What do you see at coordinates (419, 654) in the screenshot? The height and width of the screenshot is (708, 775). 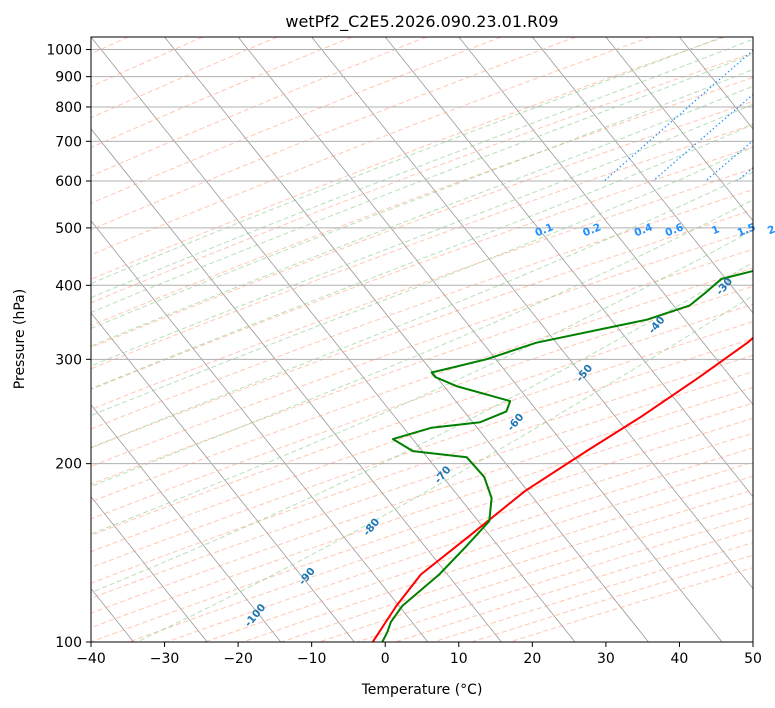 I see `x-axis-ticks: −40 −30 −20 −10 0 10 20 30 40 50` at bounding box center [419, 654].